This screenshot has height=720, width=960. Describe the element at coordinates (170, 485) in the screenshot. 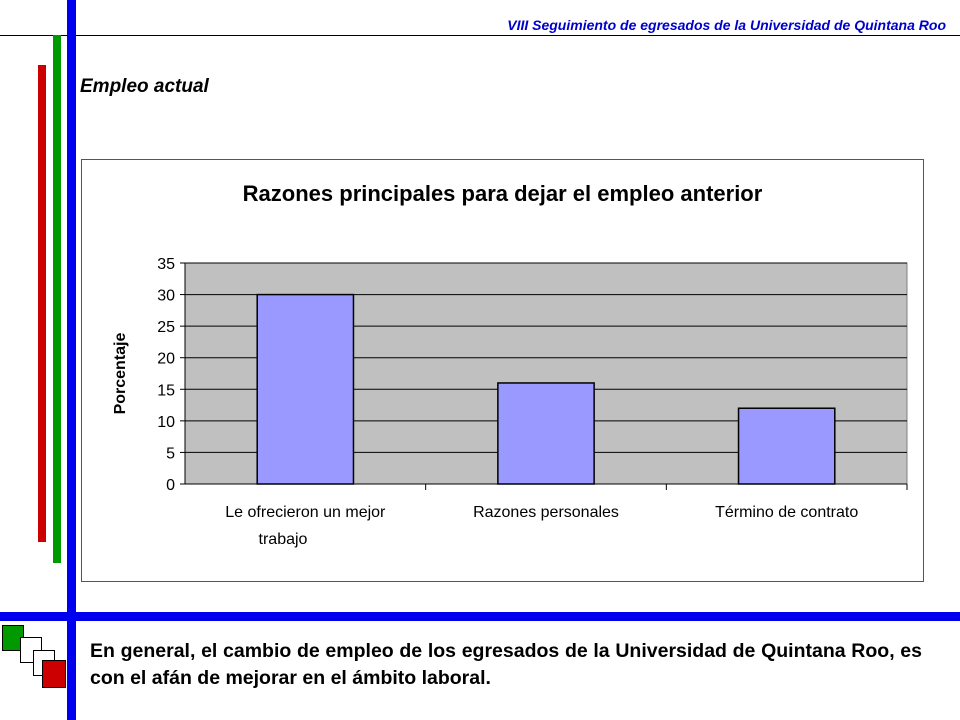

I see `y-tick-label: 0` at that location.